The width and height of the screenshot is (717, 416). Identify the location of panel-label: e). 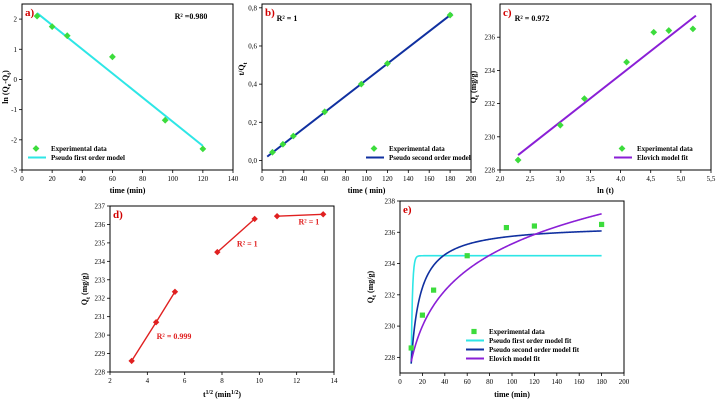
(407, 210).